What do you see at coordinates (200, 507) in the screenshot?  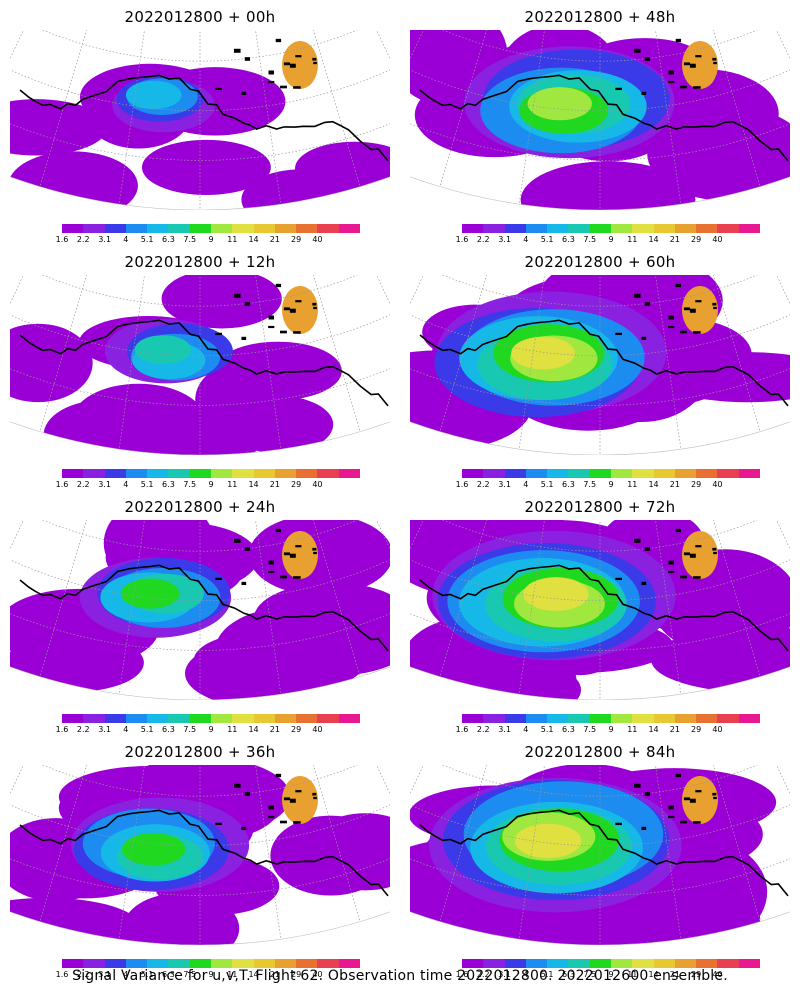 I see `panel-title: 2022012800 + 24h` at bounding box center [200, 507].